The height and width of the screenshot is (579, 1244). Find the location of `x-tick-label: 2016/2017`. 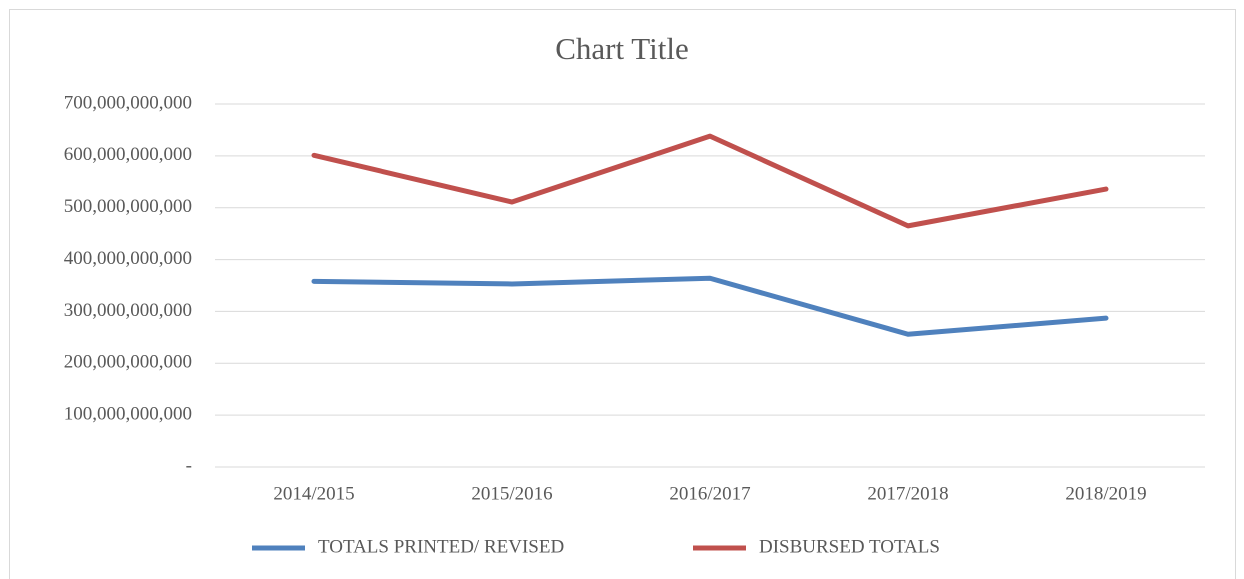

x-tick-label: 2016/2017 is located at coordinates (709, 493).